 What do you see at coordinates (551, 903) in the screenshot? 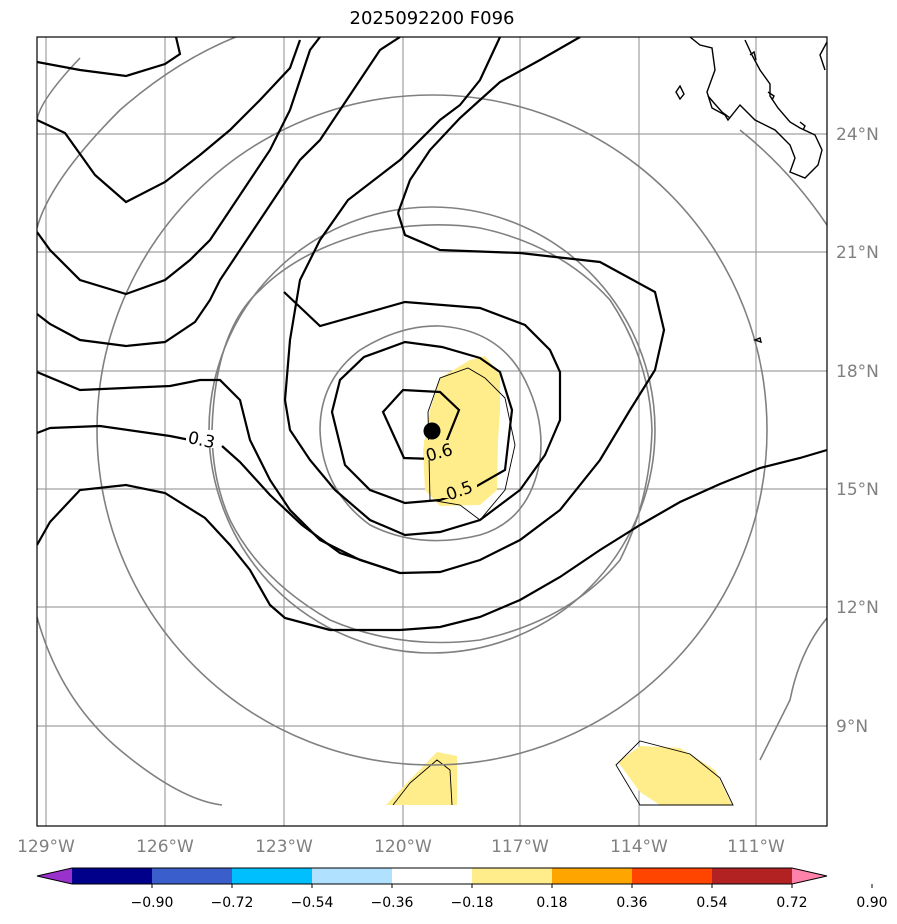
I see `colorbar-tick-label: 0.18` at bounding box center [551, 903].